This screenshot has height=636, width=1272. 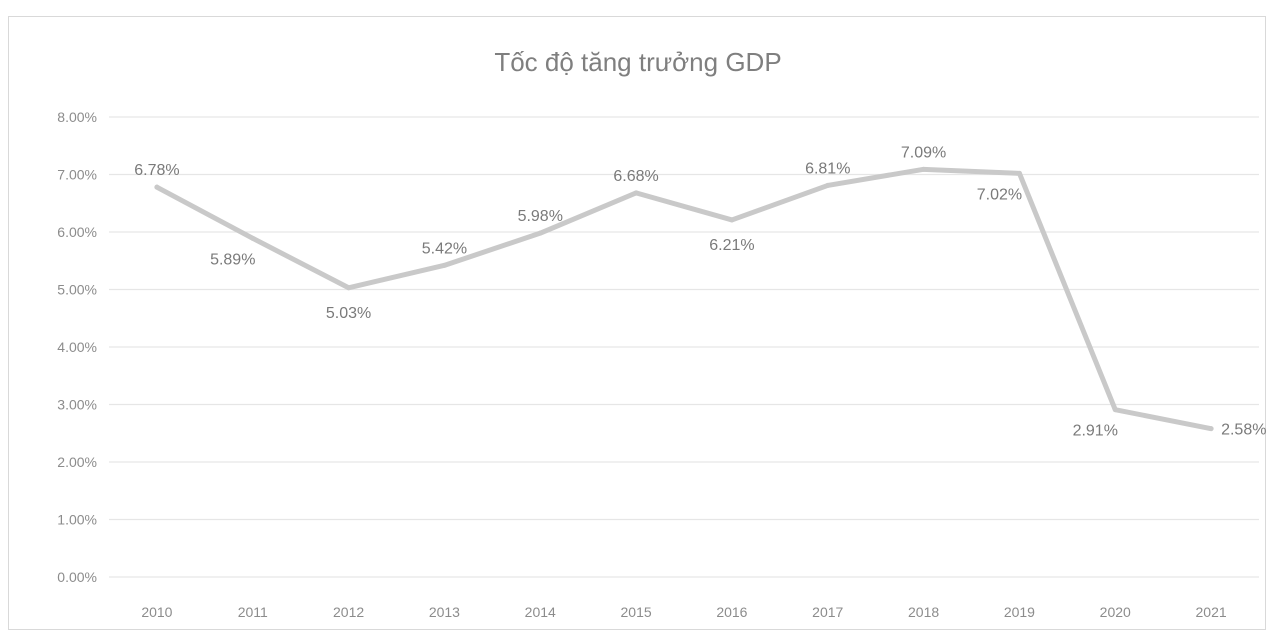 I want to click on data-label: 7.02%, so click(x=999, y=194).